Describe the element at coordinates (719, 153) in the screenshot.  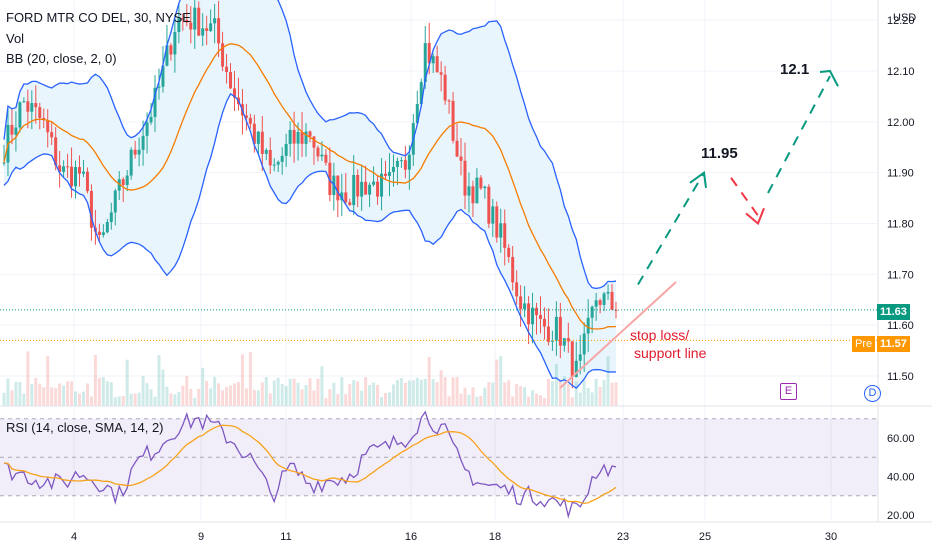
I see `target-label-1: 11.95` at that location.